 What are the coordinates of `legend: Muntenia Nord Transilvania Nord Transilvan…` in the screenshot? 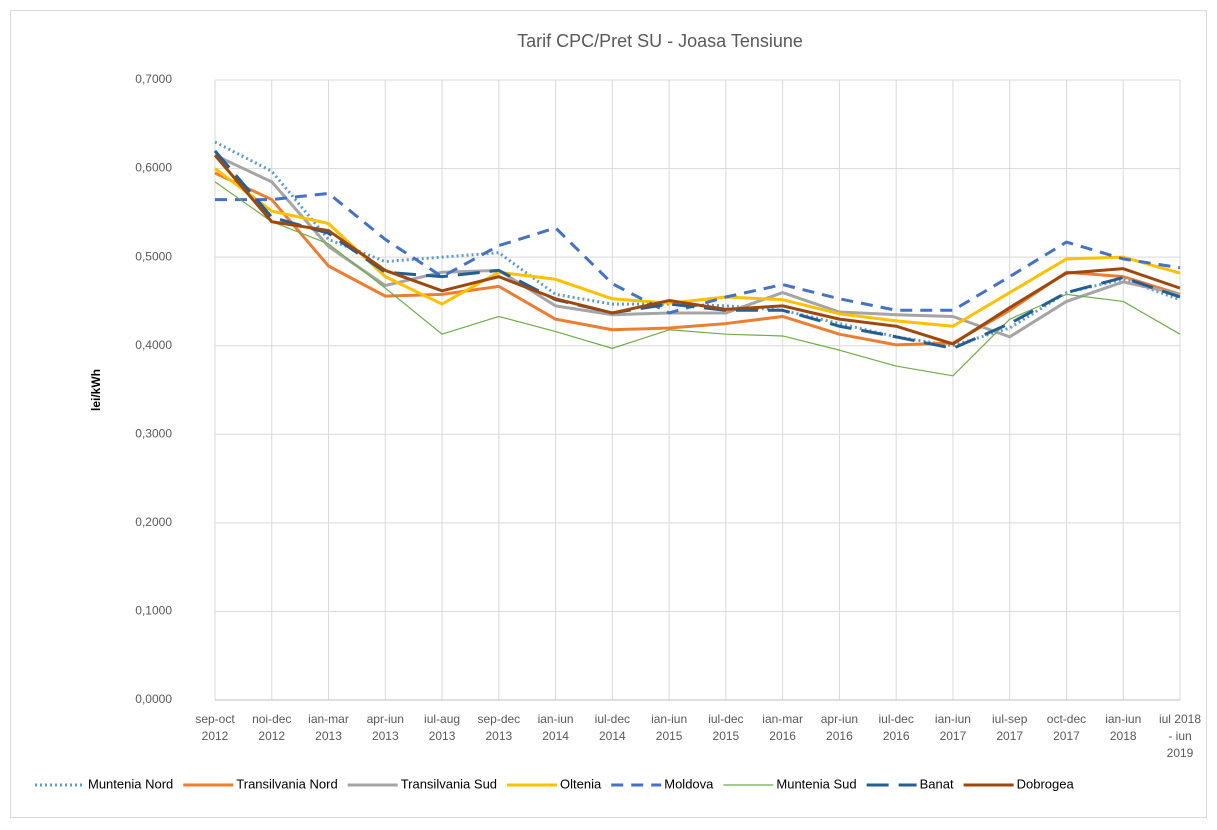 It's located at (554, 783).